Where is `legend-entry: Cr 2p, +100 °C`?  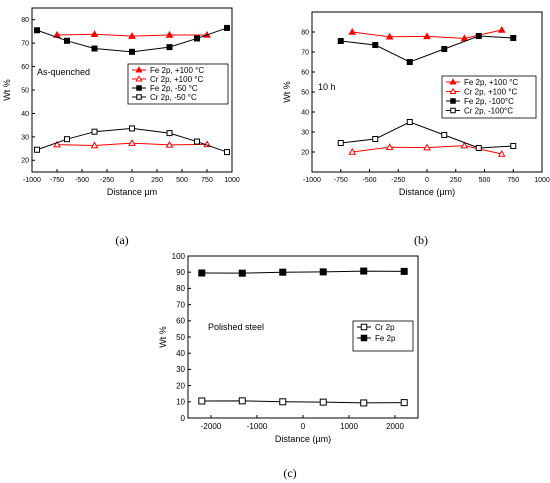 legend-entry: Cr 2p, +100 °C is located at coordinates (176, 79).